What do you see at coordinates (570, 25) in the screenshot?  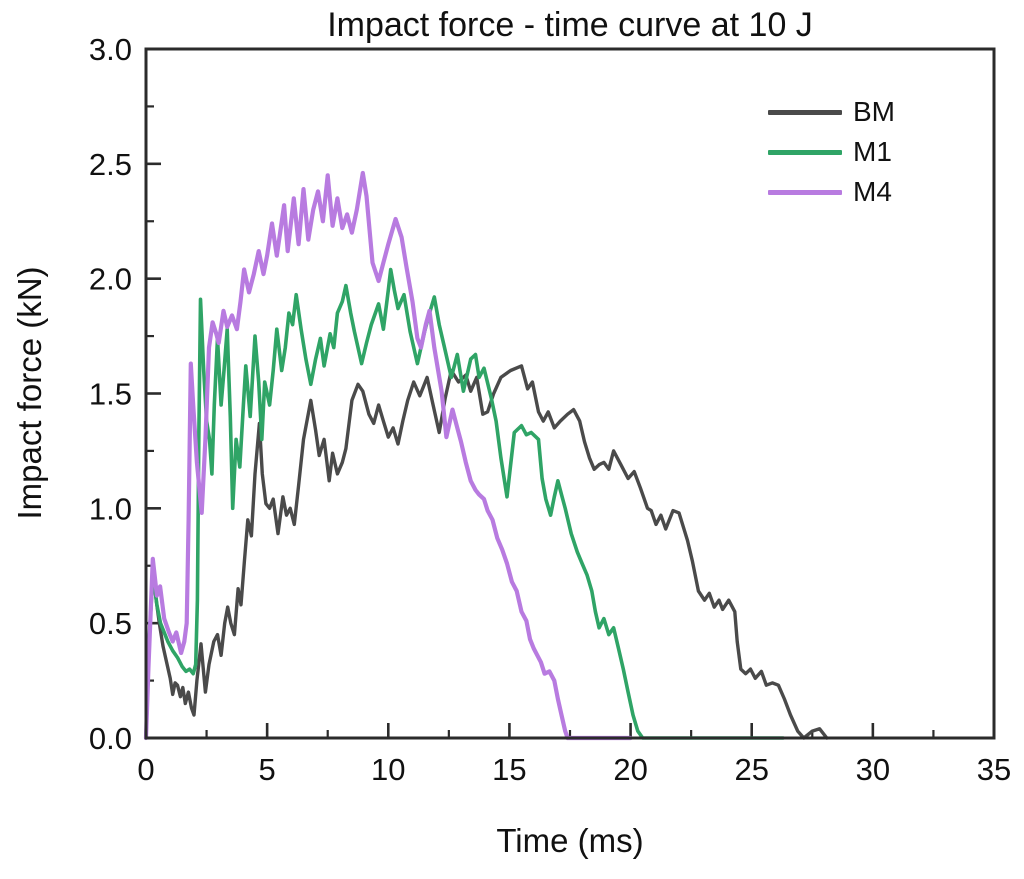 I see `chart-title: Impact force - time curve at 10 J` at bounding box center [570, 25].